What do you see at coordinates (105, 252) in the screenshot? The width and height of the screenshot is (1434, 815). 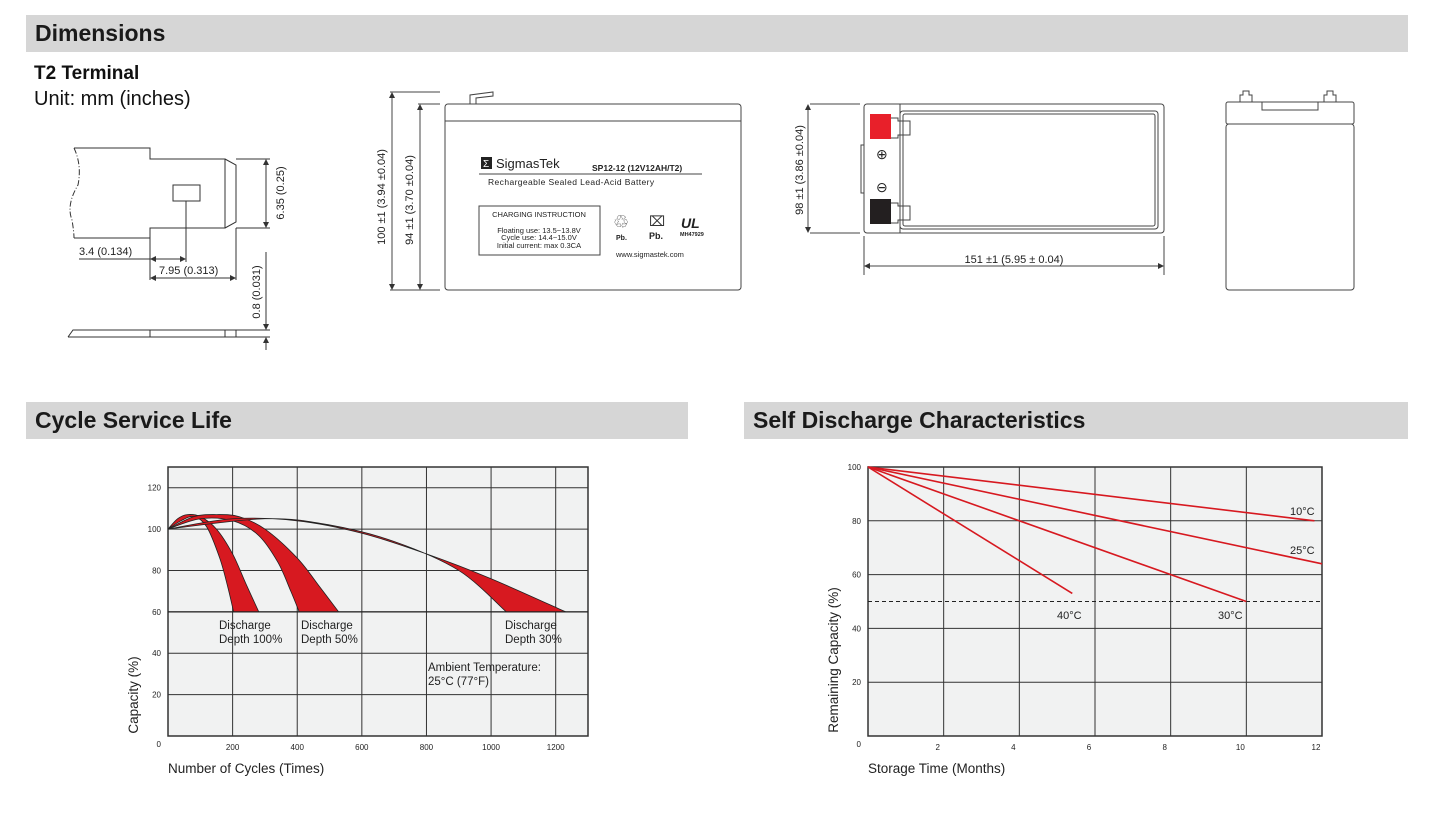 I see `dim-terminal-hole: 3.4 (0.134)` at bounding box center [105, 252].